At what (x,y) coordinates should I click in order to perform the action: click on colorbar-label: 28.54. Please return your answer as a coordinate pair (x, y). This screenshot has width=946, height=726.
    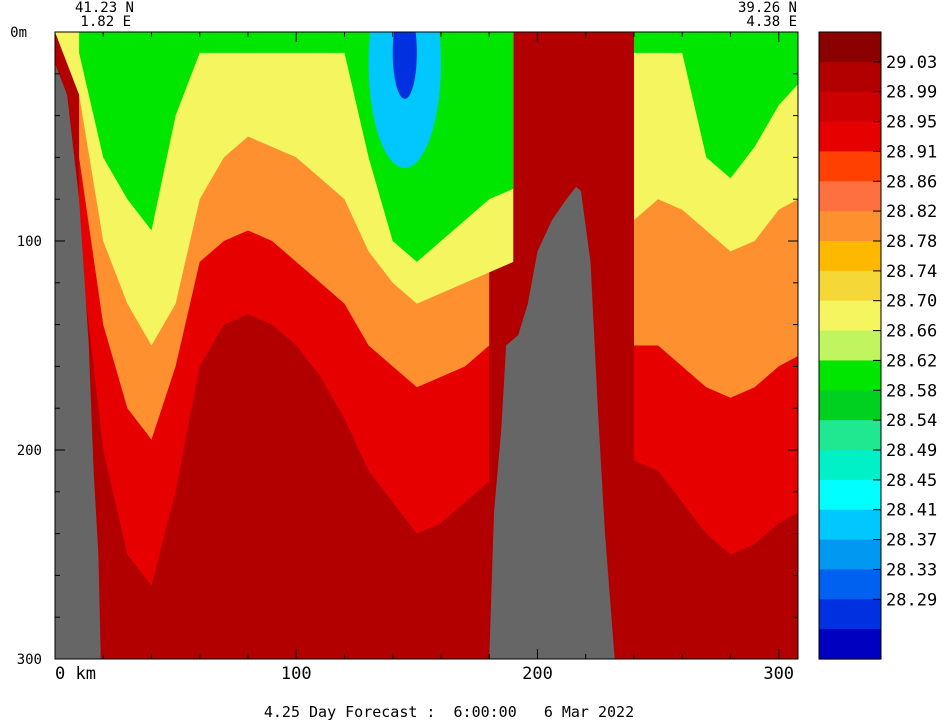
    Looking at the image, I should click on (911, 421).